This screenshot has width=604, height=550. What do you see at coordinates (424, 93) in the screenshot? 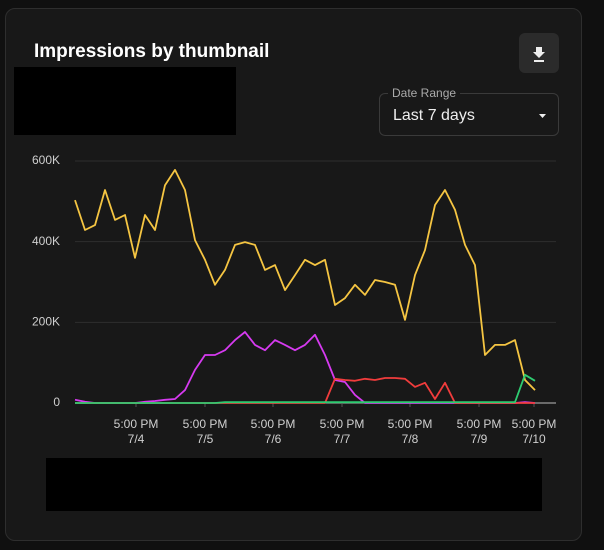
I see `select-label: Date Range` at bounding box center [424, 93].